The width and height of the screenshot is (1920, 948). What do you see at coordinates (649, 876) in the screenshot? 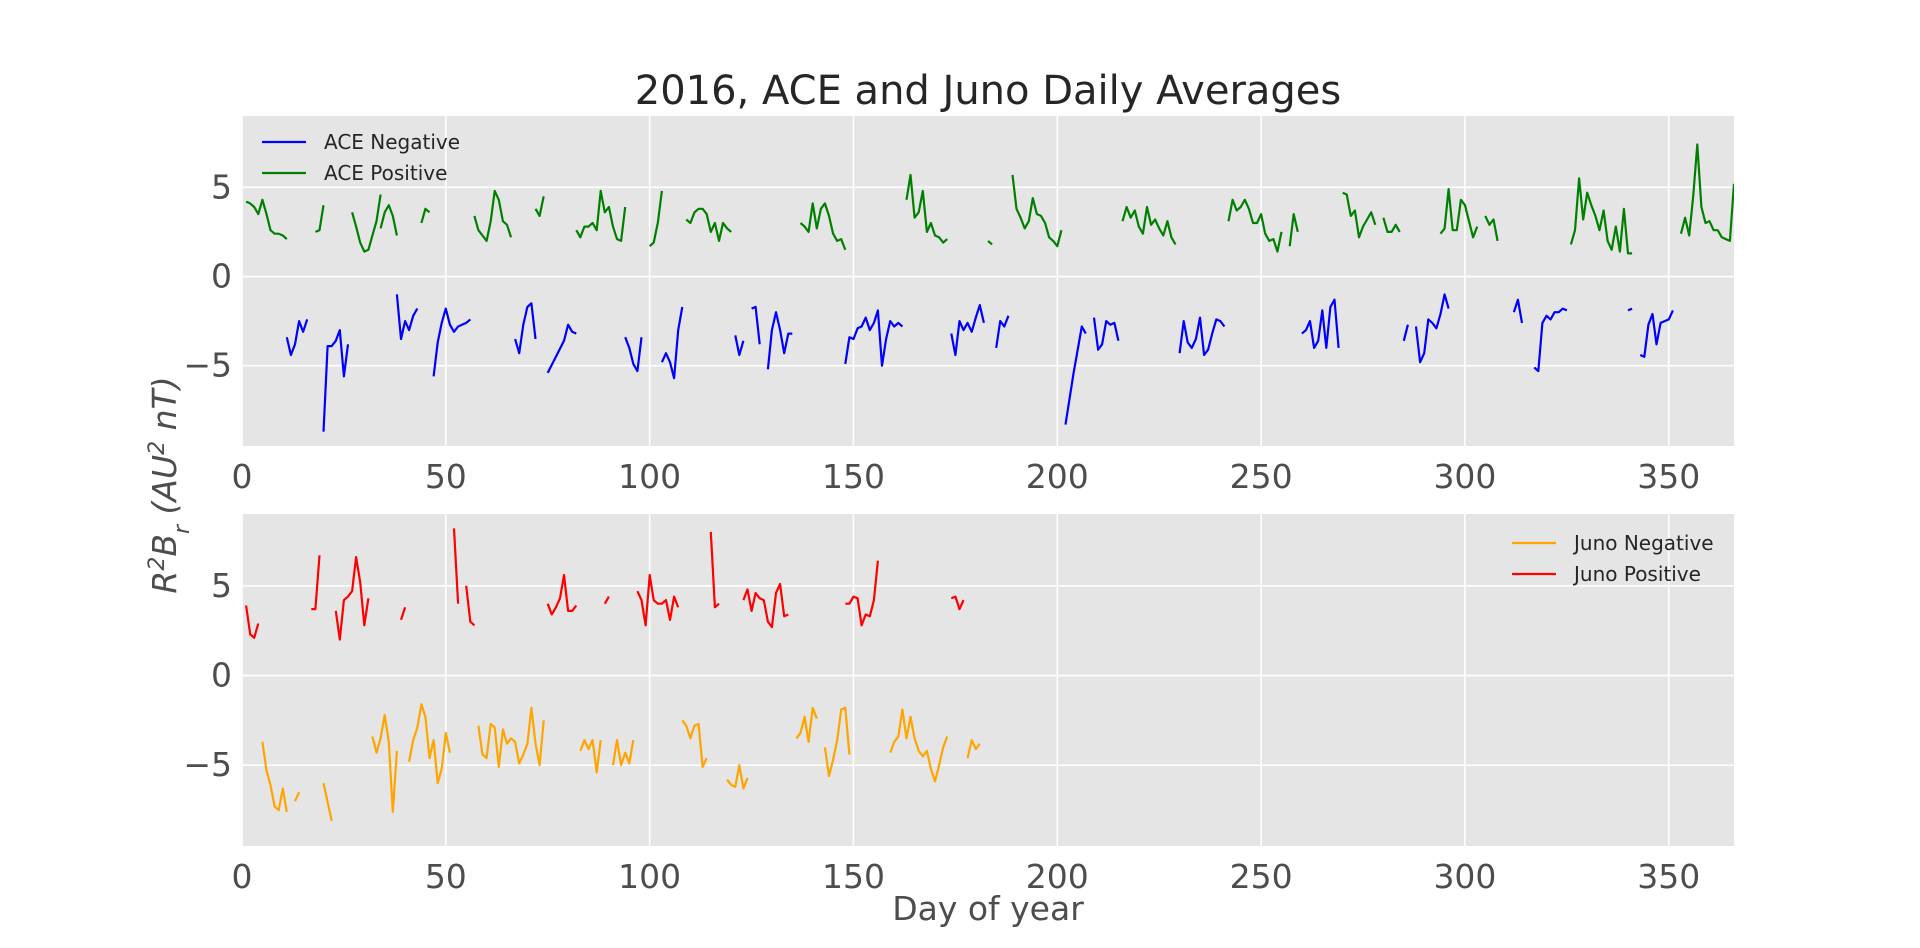
I see `juno-x-tick-label: 100` at bounding box center [649, 876].